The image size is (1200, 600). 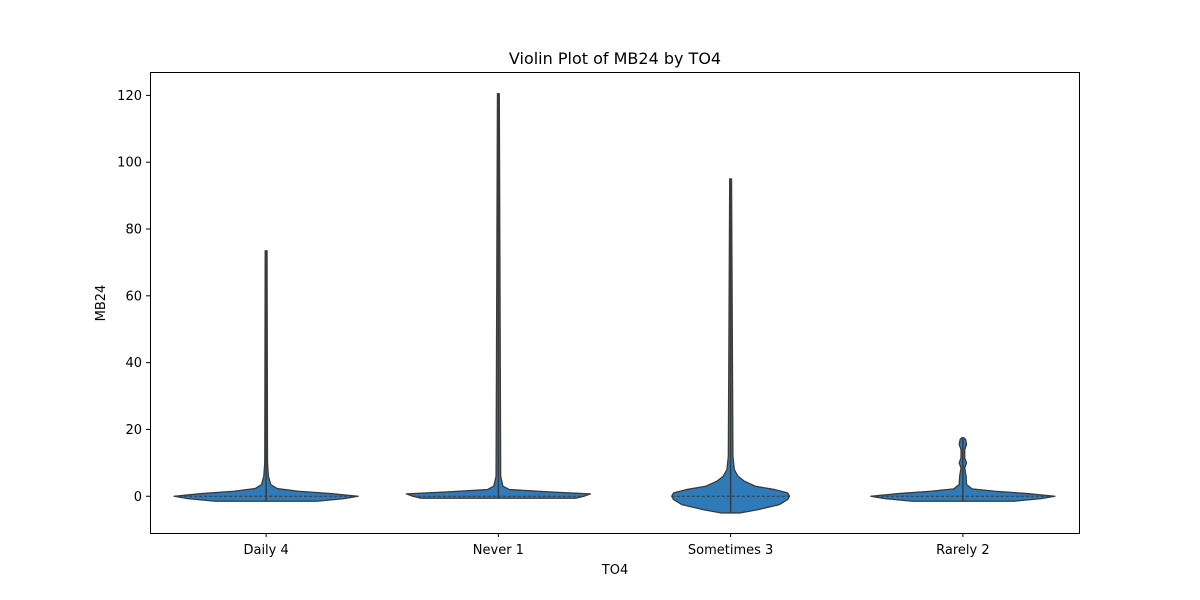 I want to click on y-axis: 0 20 40 60 80 100 120, so click(x=133, y=297).